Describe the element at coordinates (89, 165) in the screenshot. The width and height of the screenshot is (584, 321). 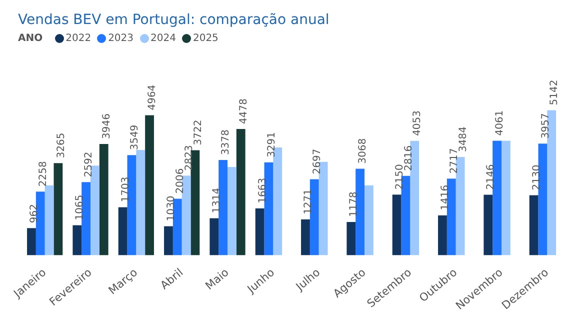
I see `data-label: 2592` at that location.